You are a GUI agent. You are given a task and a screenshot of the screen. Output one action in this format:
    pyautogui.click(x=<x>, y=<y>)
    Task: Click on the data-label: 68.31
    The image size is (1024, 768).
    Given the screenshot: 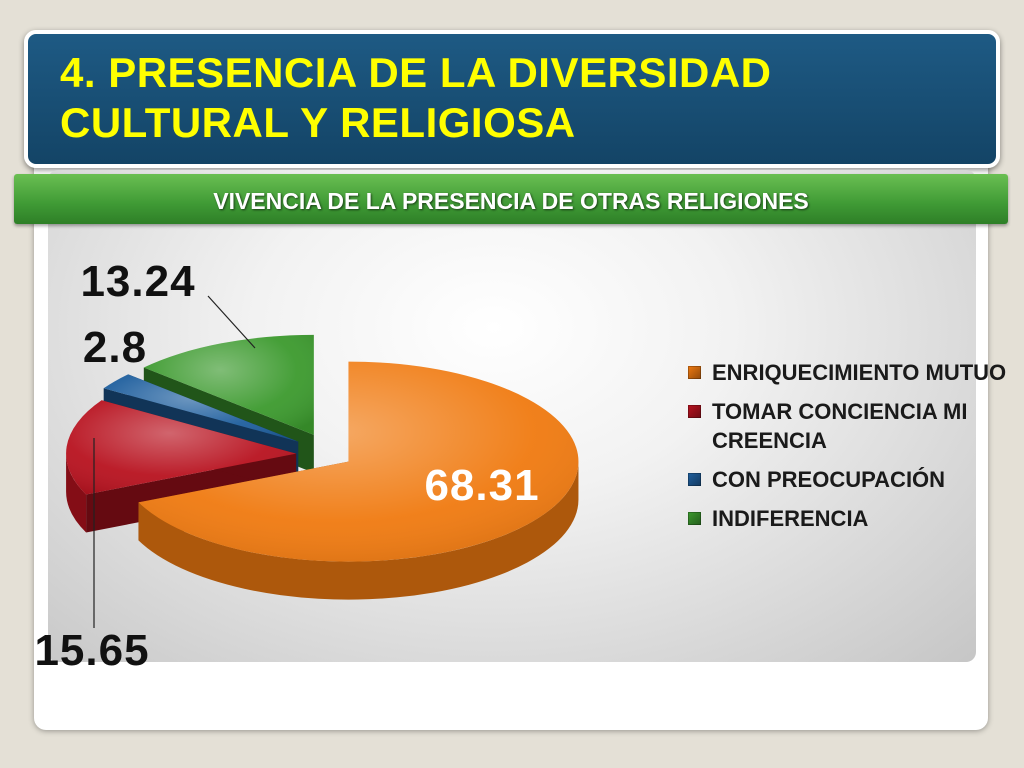 What is the action you would take?
    pyautogui.click(x=481, y=485)
    